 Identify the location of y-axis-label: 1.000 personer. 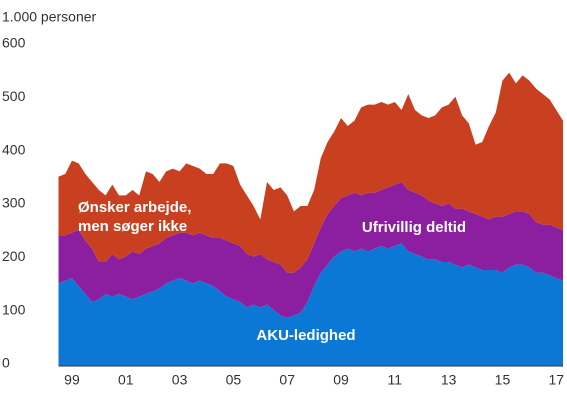
(49, 17).